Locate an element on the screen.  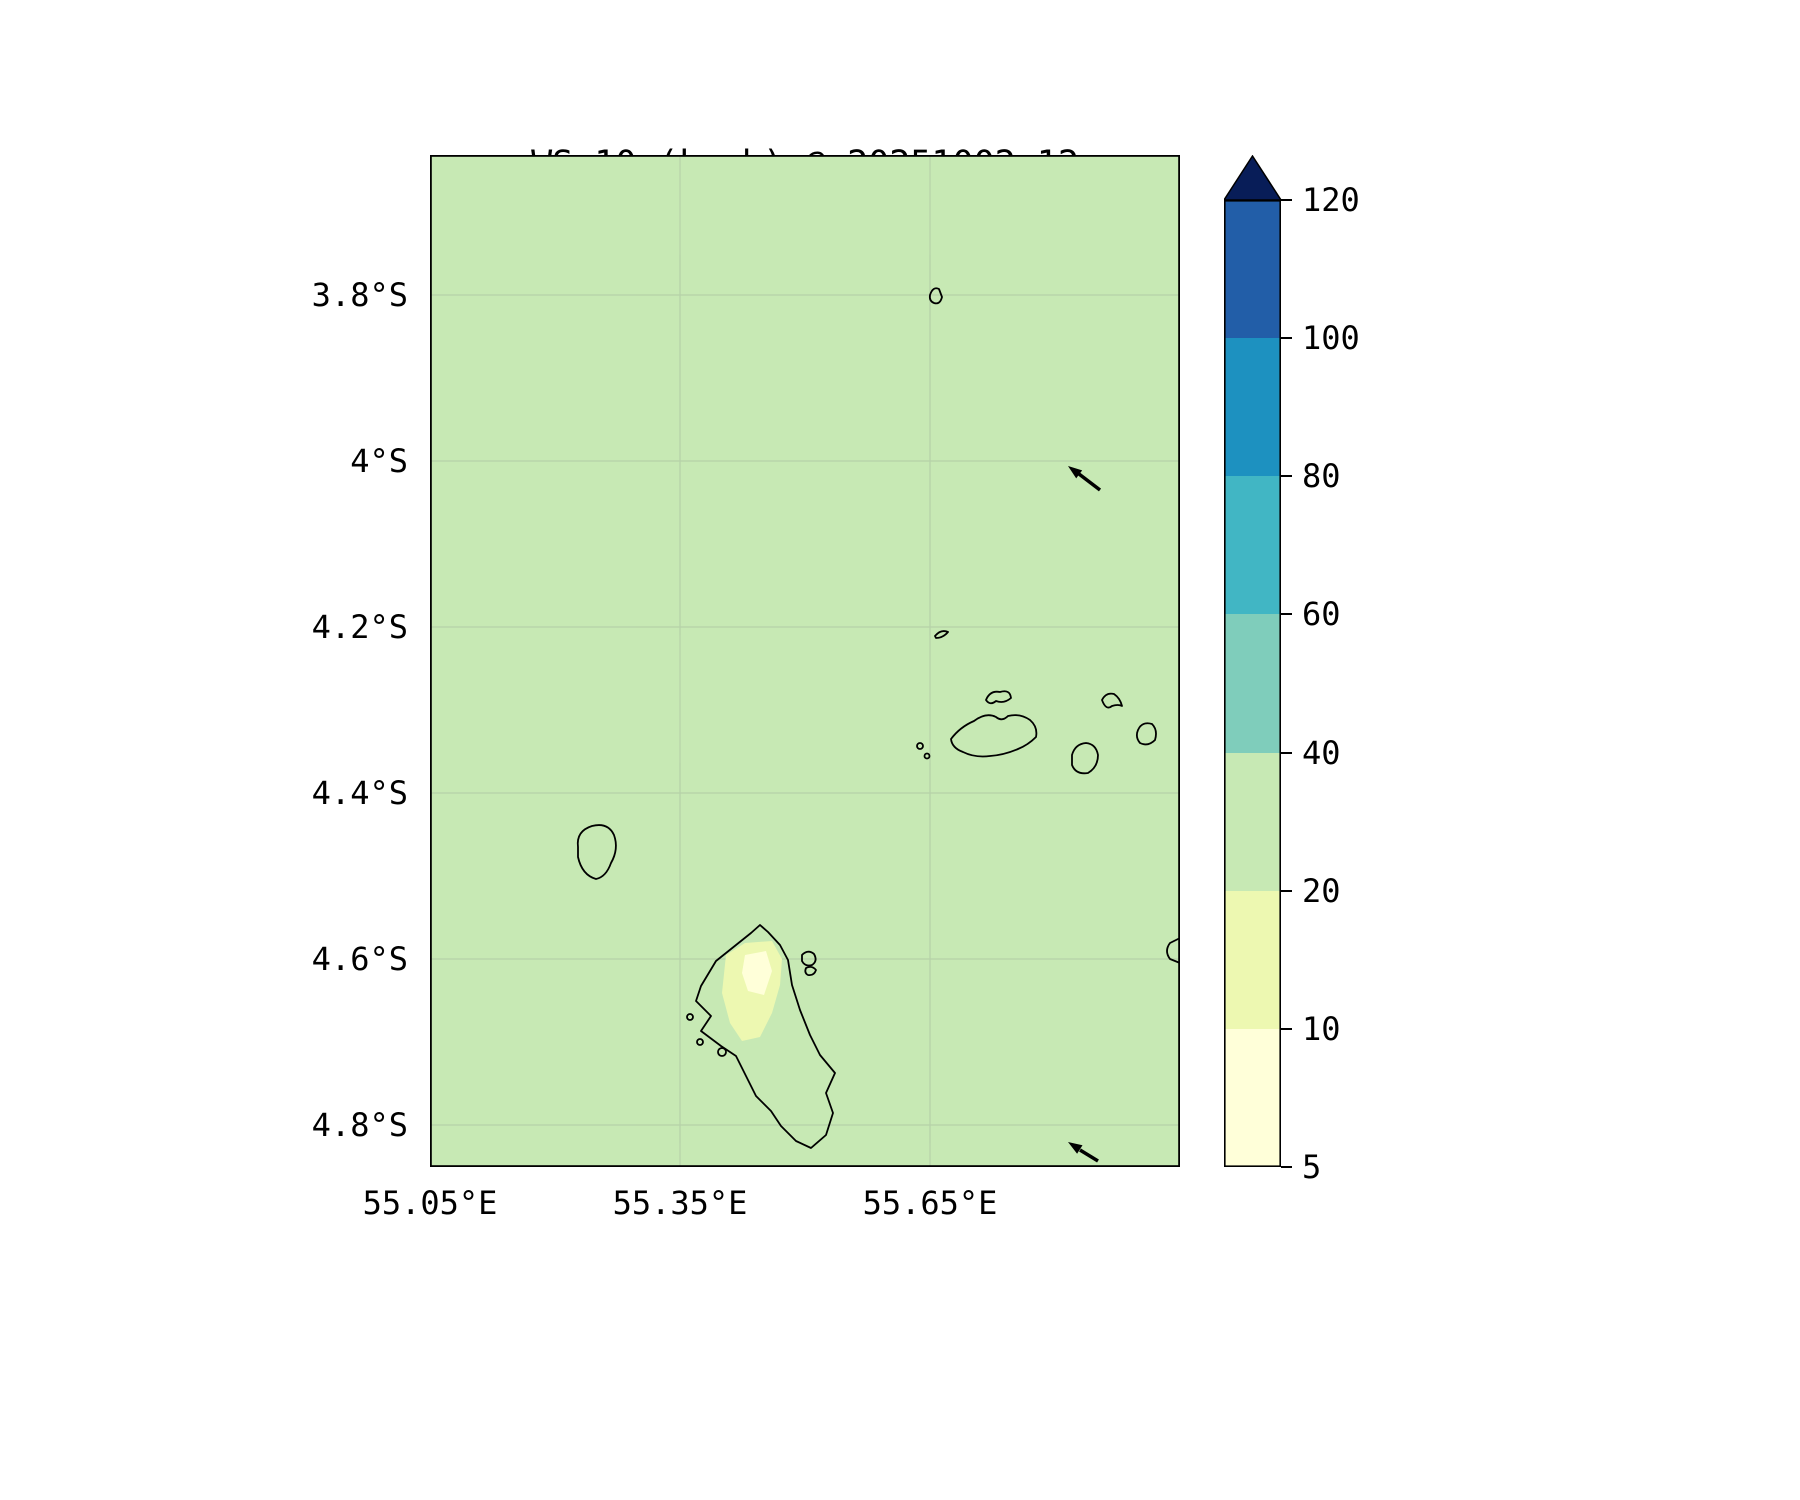
colorbar-tick-label: 10 is located at coordinates (1321, 1029).